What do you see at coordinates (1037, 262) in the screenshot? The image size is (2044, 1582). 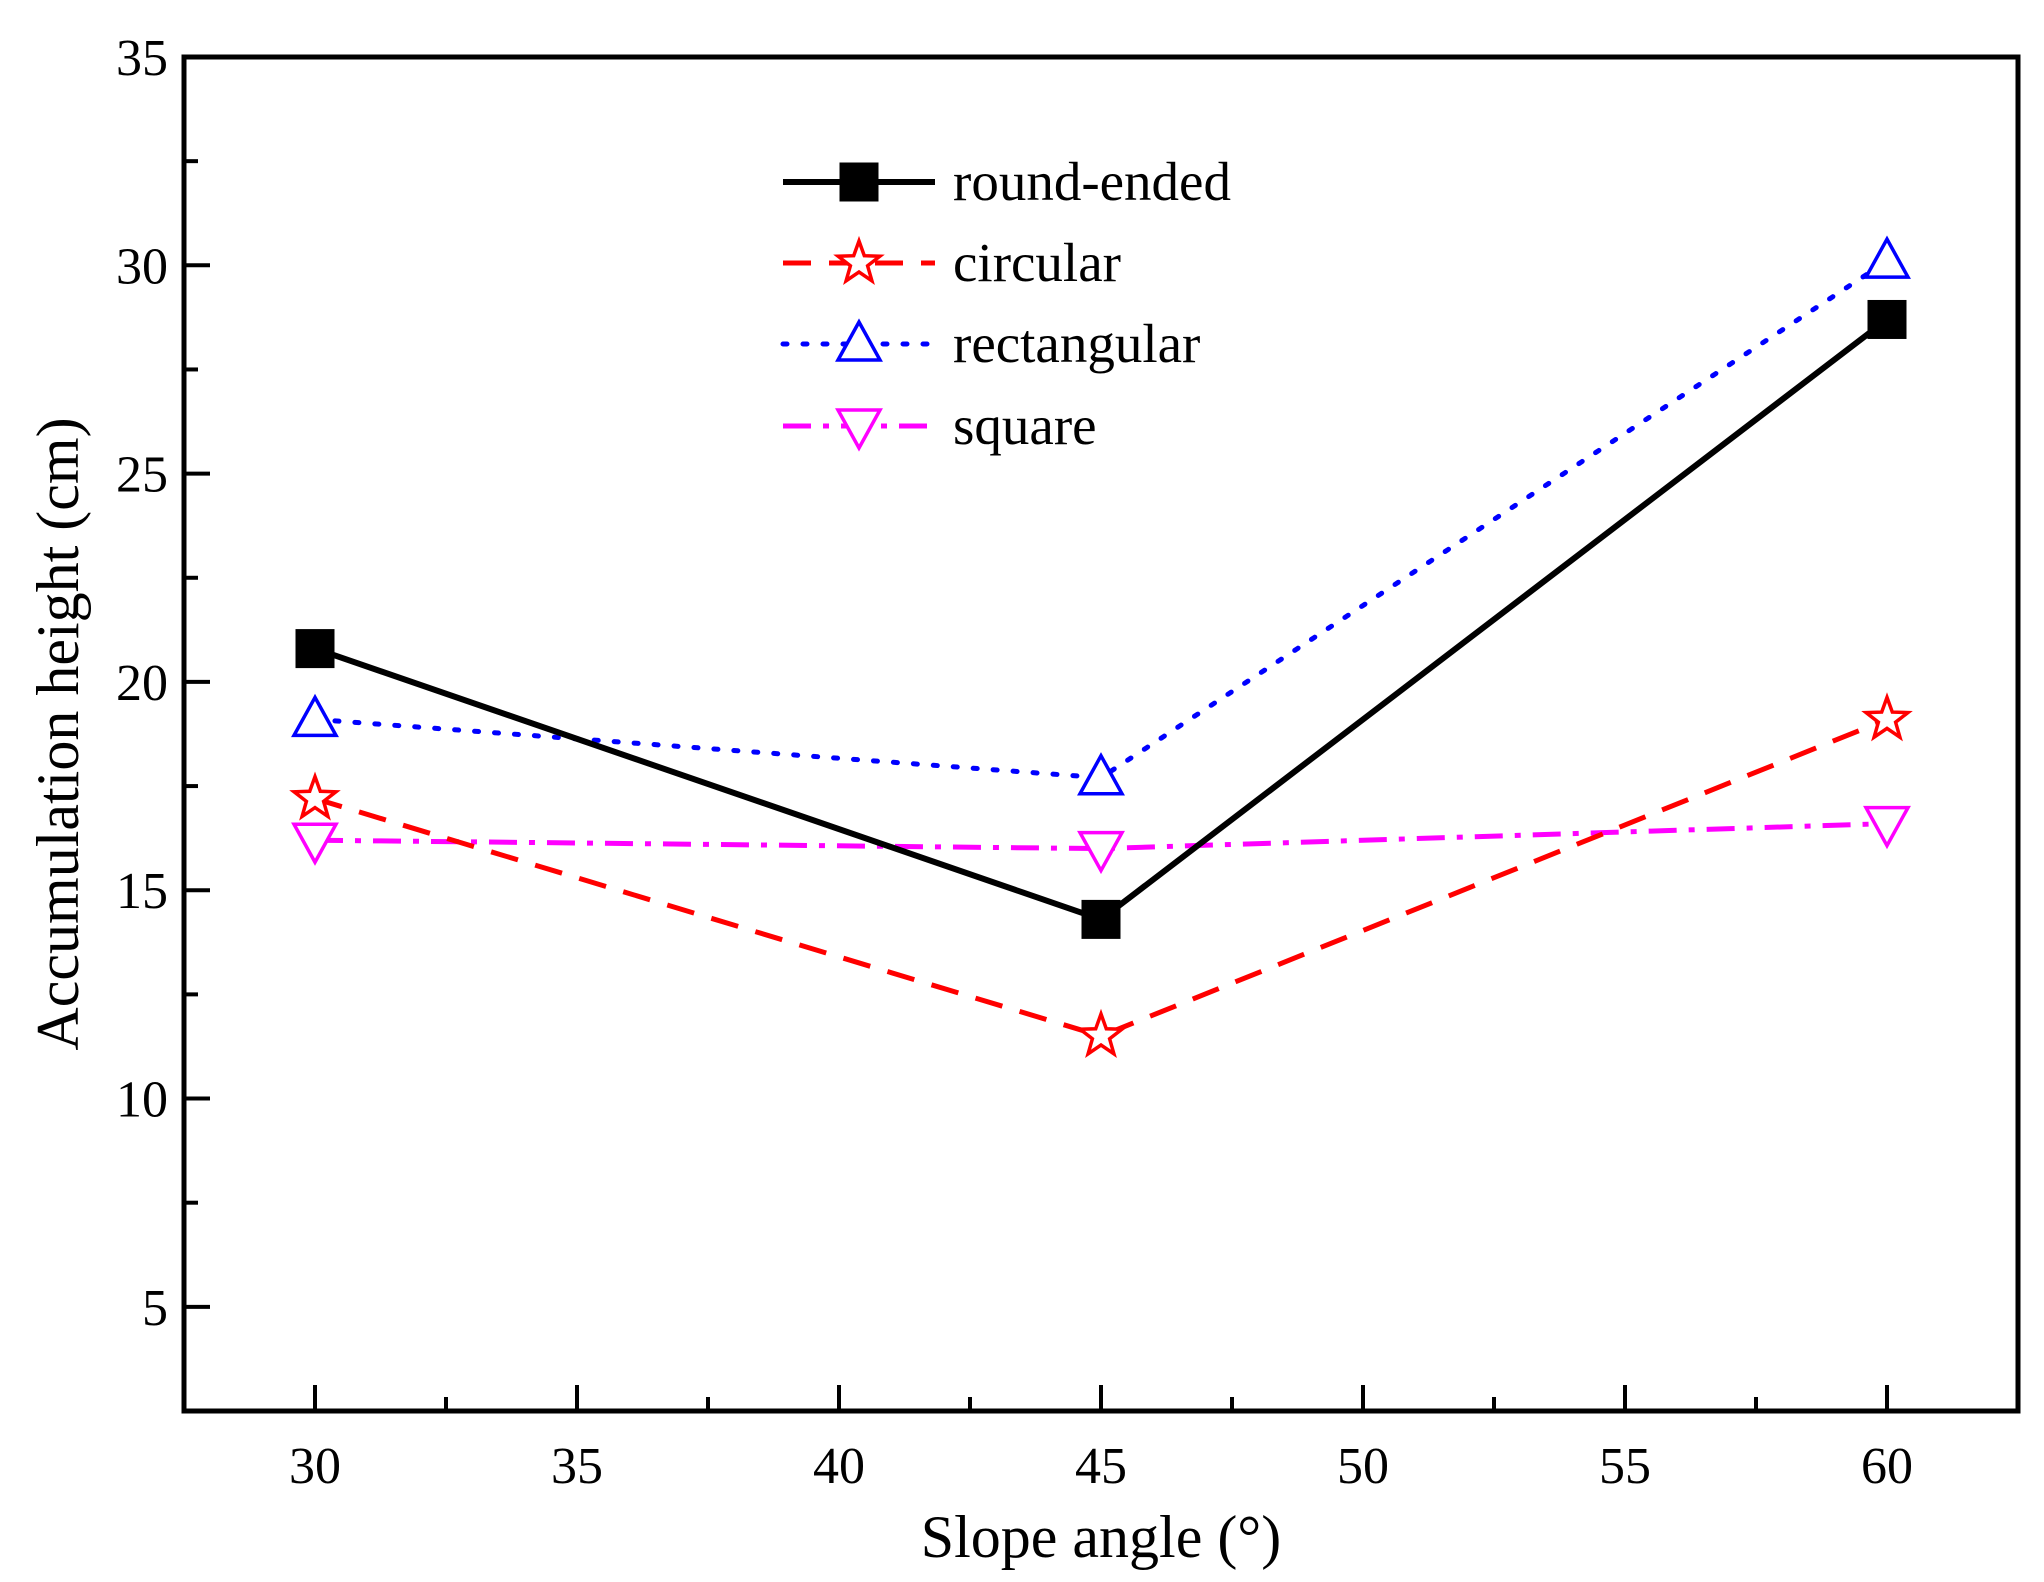 I see `legend-label-circular: circular` at bounding box center [1037, 262].